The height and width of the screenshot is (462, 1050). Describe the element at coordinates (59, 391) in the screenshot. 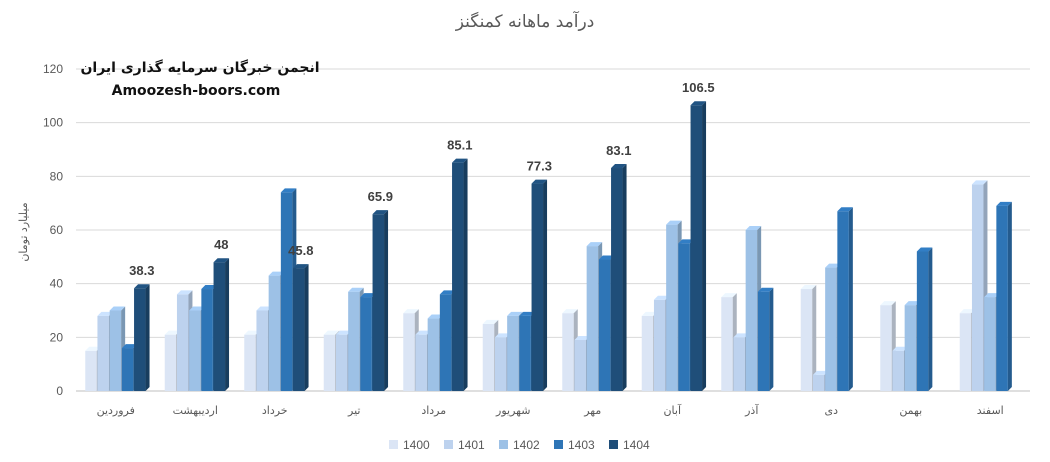

I see `y-tick-label: 0` at that location.